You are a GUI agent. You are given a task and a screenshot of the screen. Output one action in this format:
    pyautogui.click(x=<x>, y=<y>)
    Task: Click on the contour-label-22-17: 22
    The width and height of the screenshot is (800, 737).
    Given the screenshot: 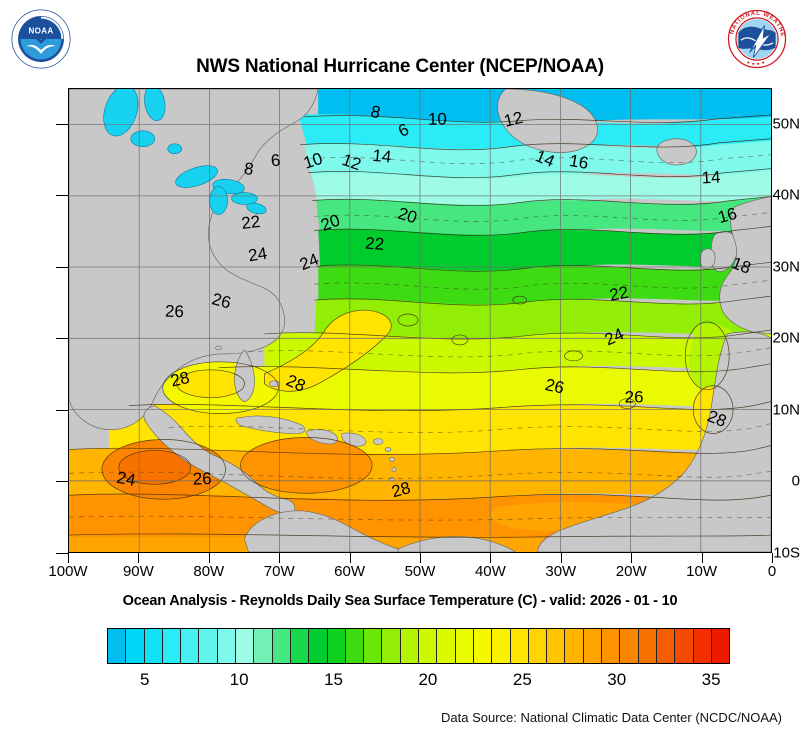 What is the action you would take?
    pyautogui.click(x=375, y=244)
    